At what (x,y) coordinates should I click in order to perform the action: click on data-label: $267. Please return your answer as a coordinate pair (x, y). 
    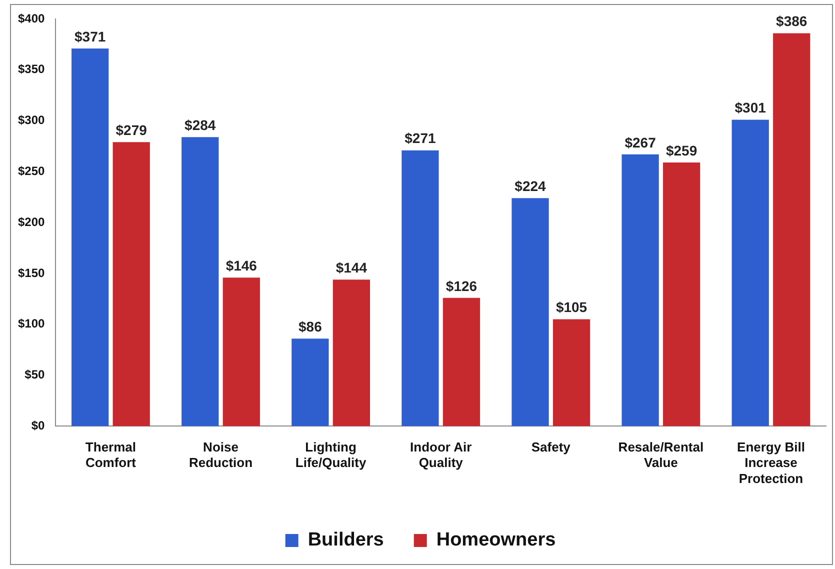
    Looking at the image, I should click on (640, 142).